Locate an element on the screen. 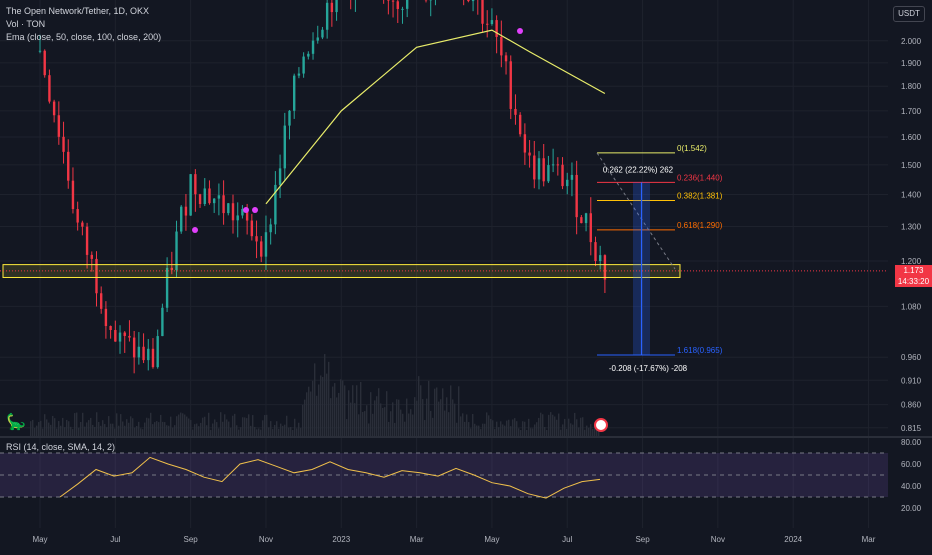 This screenshot has width=932, height=555. price-axis-tick: 0.910 is located at coordinates (911, 380).